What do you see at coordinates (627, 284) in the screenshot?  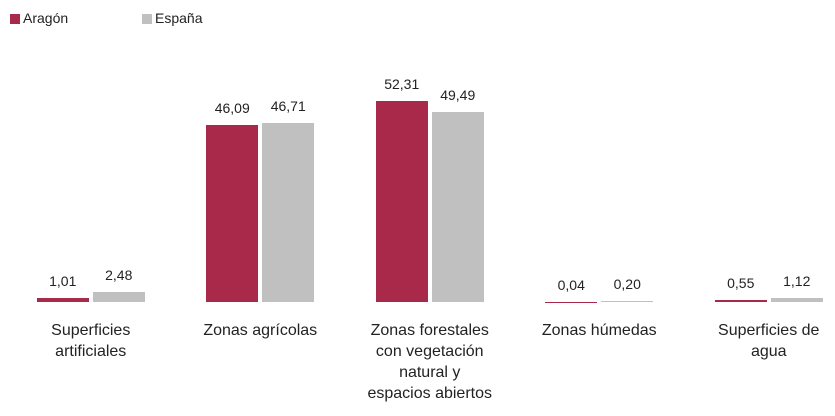 I see `value-label: 0,20` at bounding box center [627, 284].